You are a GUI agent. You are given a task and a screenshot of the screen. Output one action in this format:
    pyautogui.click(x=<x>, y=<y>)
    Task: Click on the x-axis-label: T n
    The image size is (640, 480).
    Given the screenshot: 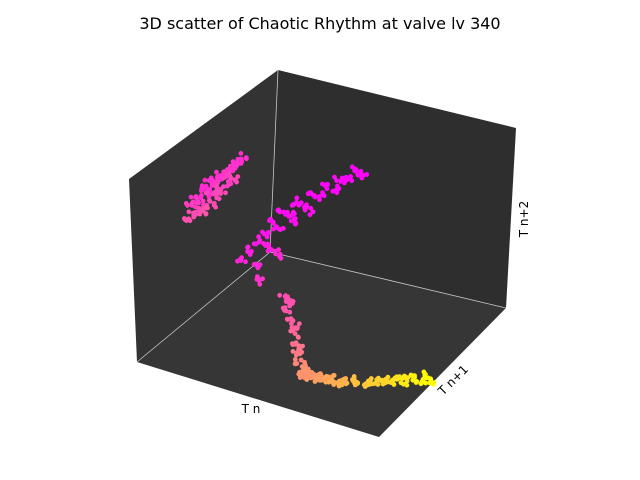 What is the action you would take?
    pyautogui.click(x=251, y=409)
    